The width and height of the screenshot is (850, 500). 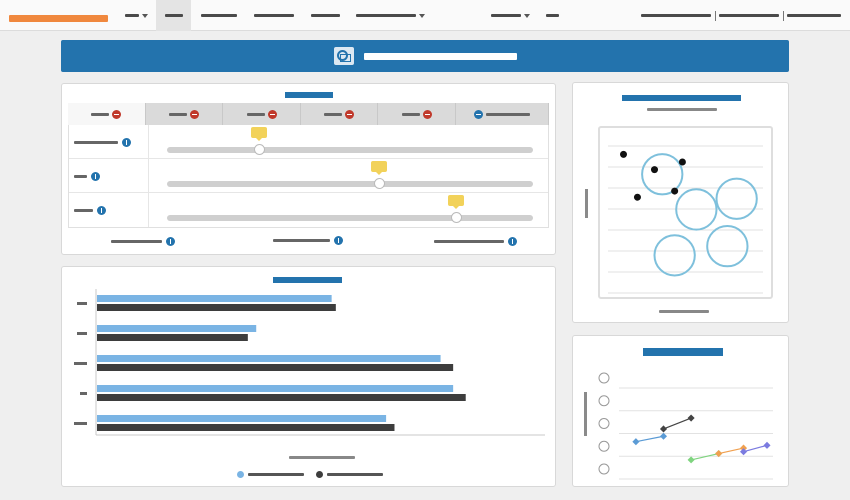 What do you see at coordinates (343, 56) in the screenshot?
I see `dashboard-icon` at bounding box center [343, 56].